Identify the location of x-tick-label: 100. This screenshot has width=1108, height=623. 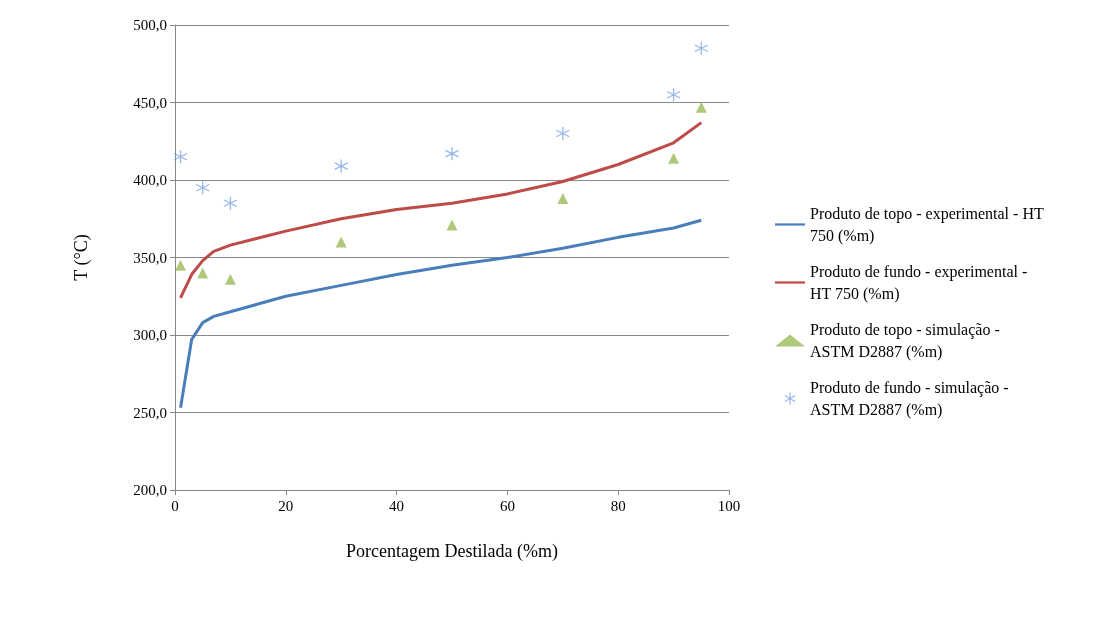
(729, 505).